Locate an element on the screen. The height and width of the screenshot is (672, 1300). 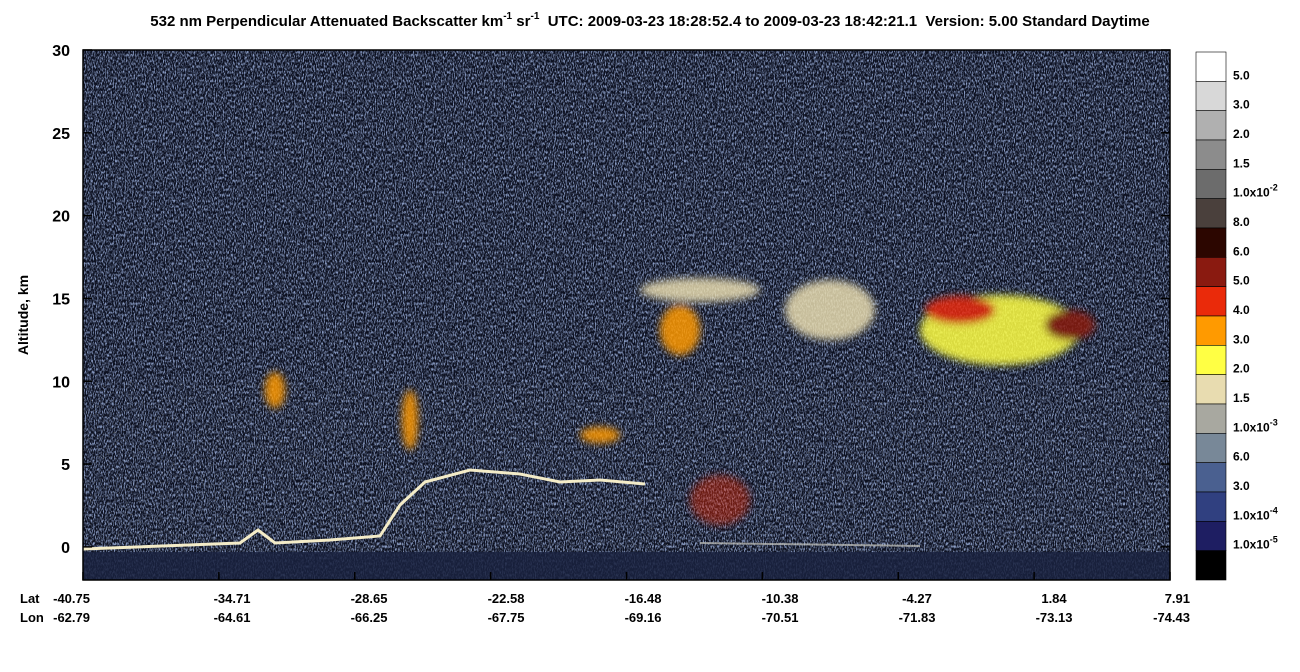
x-tick-label: -70.51 is located at coordinates (780, 617).